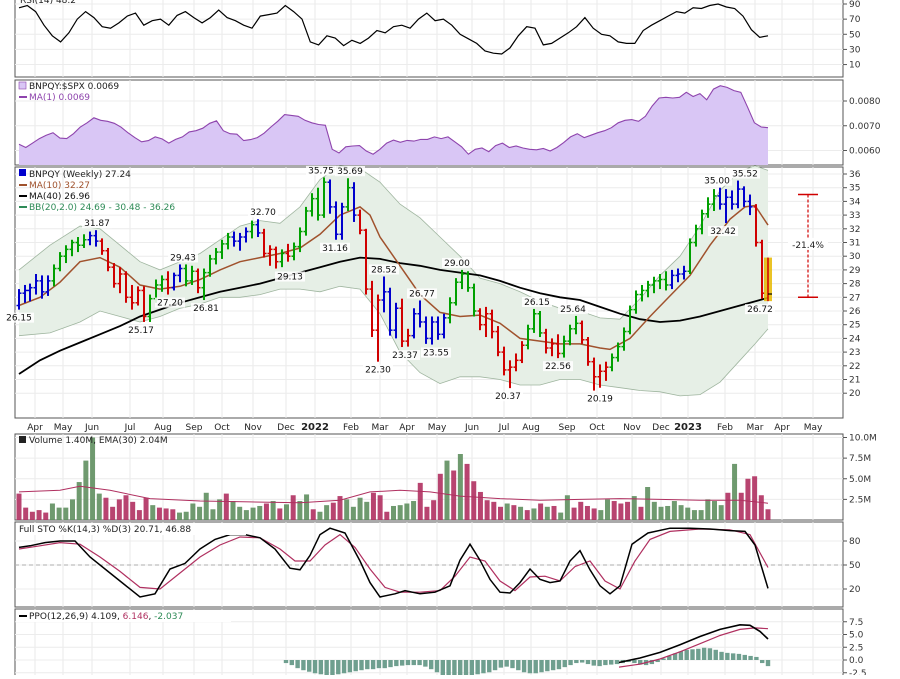 This screenshot has width=900, height=679. I want to click on price-annotation: 23.37, so click(405, 356).